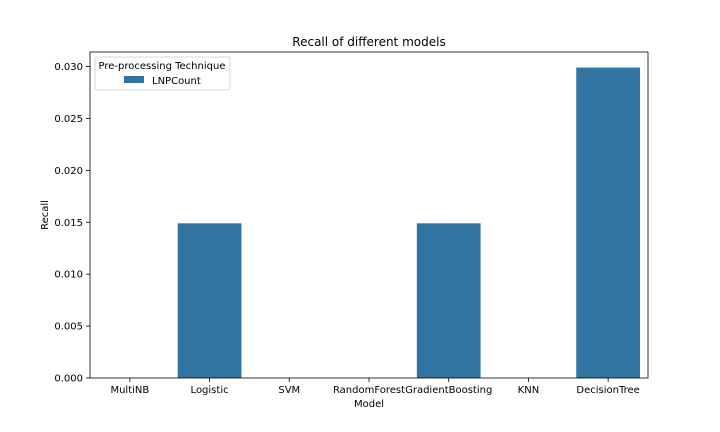  Describe the element at coordinates (289, 390) in the screenshot. I see `x-tick-label: SVM` at that location.